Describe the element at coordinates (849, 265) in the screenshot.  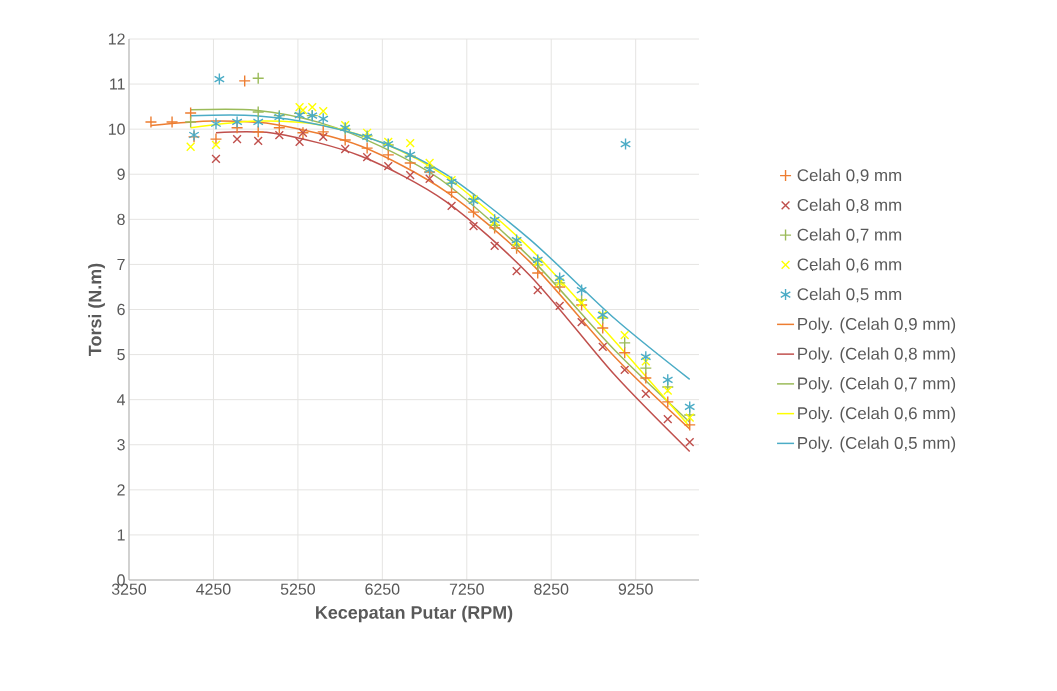
I see `legend-label: Celah 0,6 mm` at that location.